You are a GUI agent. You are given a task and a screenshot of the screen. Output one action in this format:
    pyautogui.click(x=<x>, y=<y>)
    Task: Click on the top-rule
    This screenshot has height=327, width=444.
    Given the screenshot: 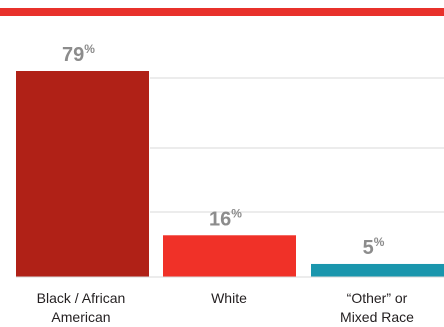 What is the action you would take?
    pyautogui.click(x=222, y=12)
    